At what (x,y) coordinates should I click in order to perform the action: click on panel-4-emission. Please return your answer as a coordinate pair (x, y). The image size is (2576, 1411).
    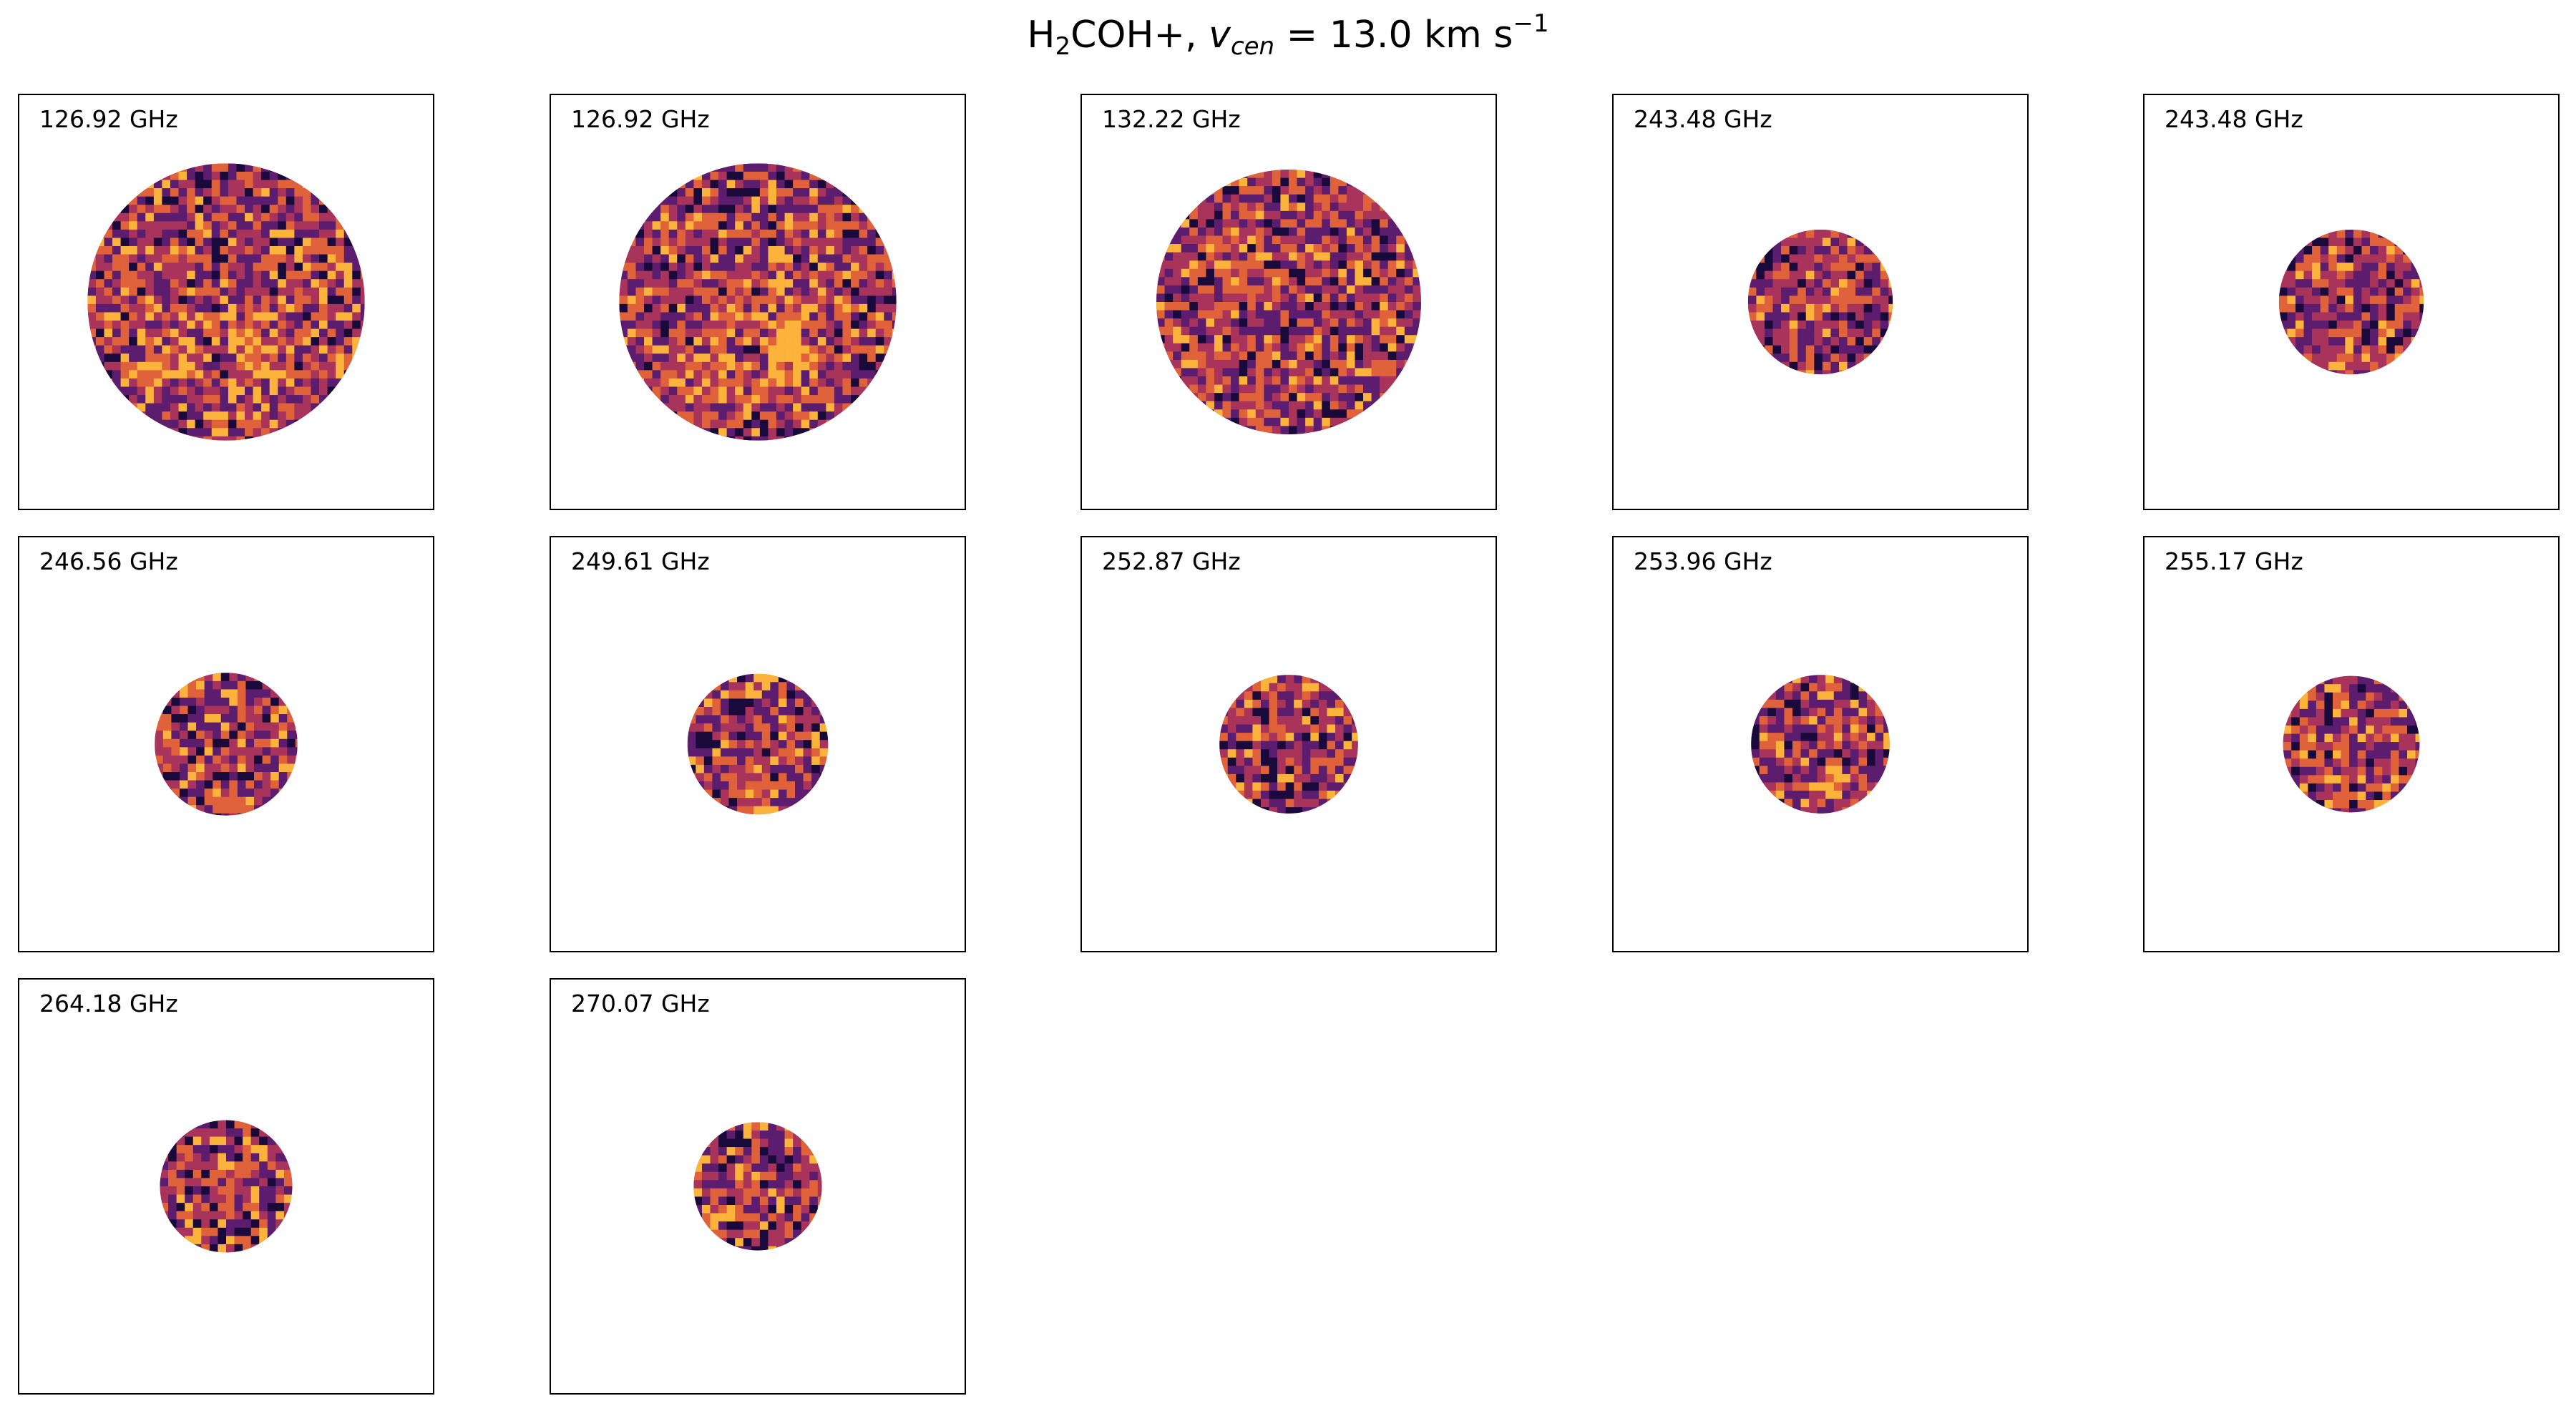
    Looking at the image, I should click on (1820, 302).